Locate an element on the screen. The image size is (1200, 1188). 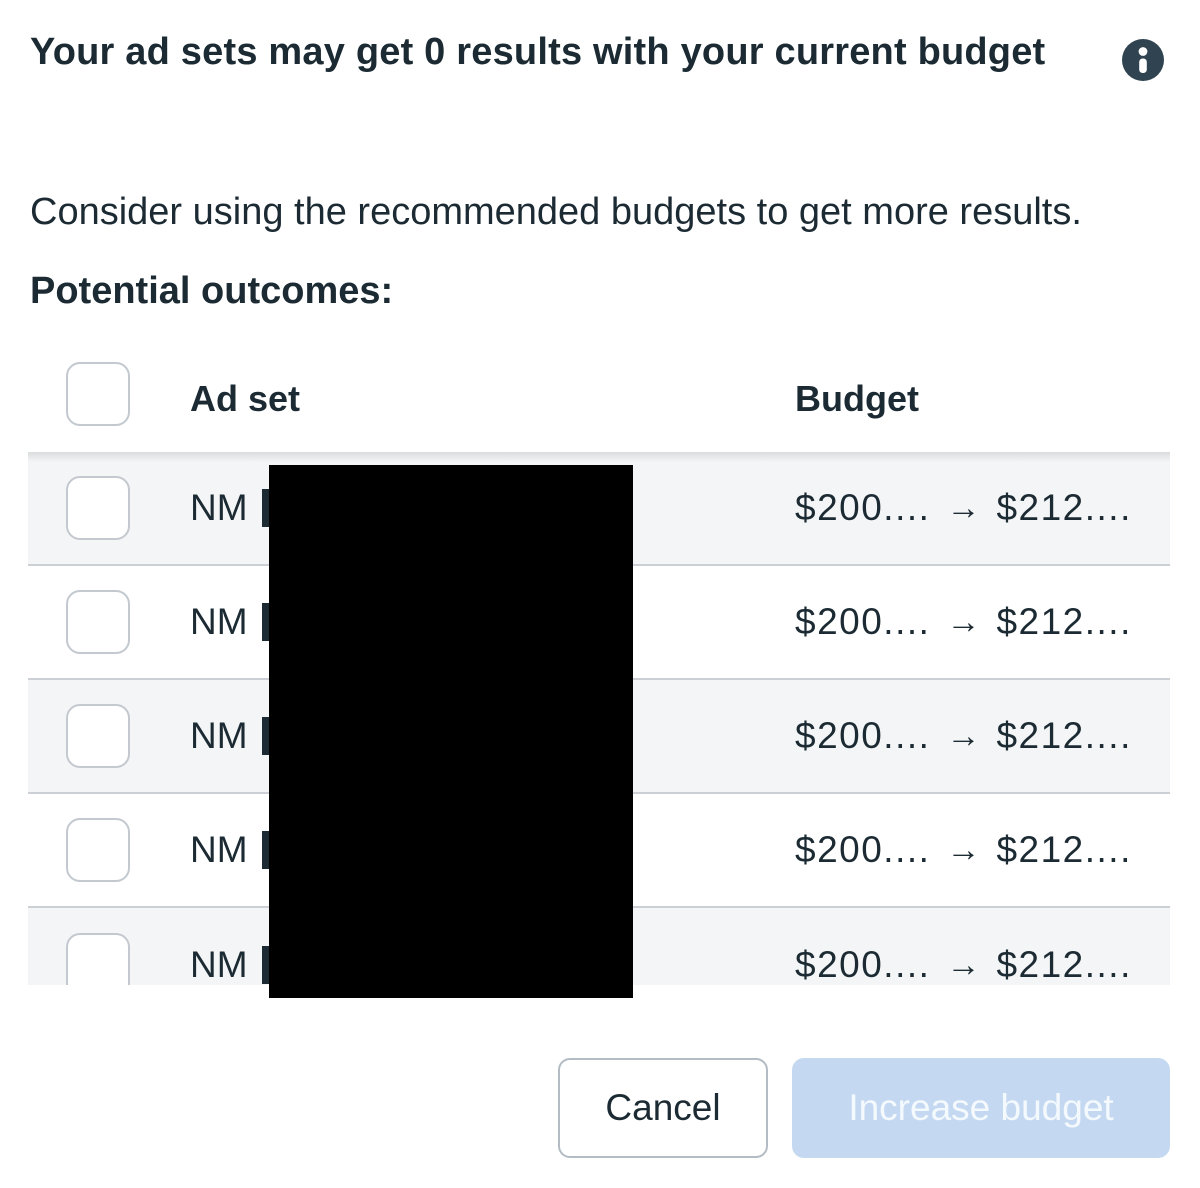
column-header-budget: Budget is located at coordinates (857, 398).